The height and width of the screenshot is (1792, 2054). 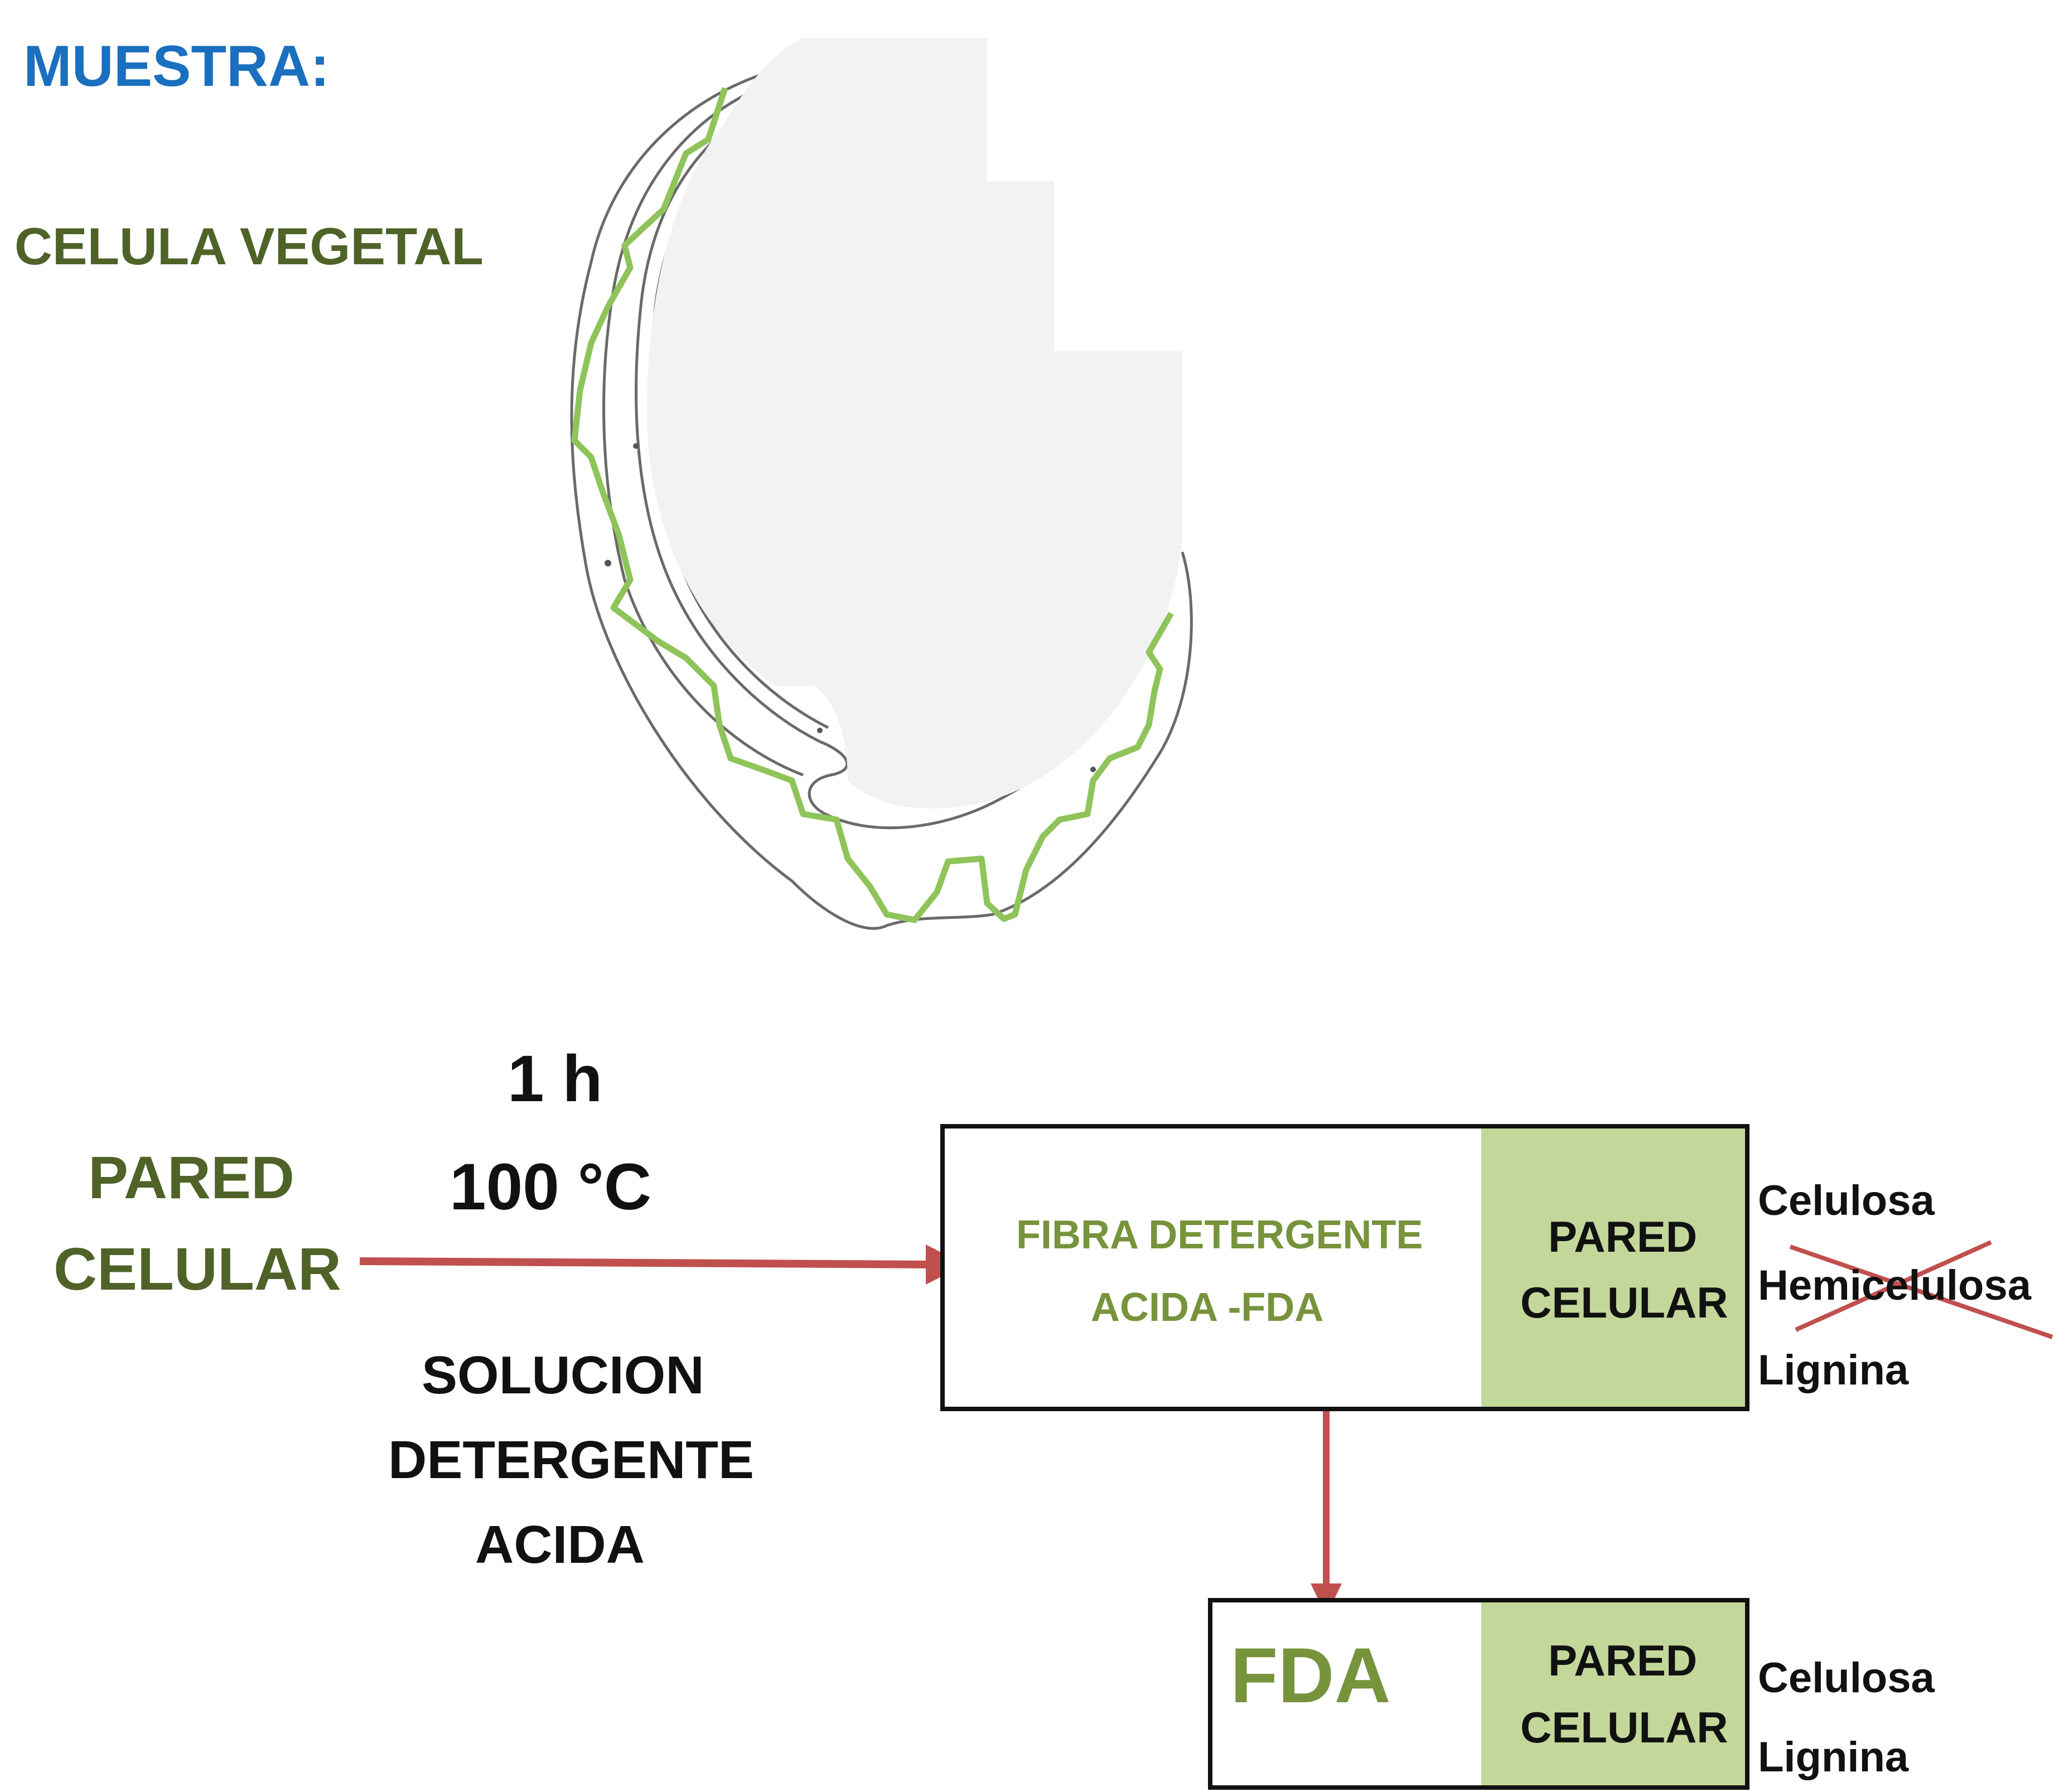 What do you see at coordinates (572, 1460) in the screenshot?
I see `reagent-line2: DETERGENTE` at bounding box center [572, 1460].